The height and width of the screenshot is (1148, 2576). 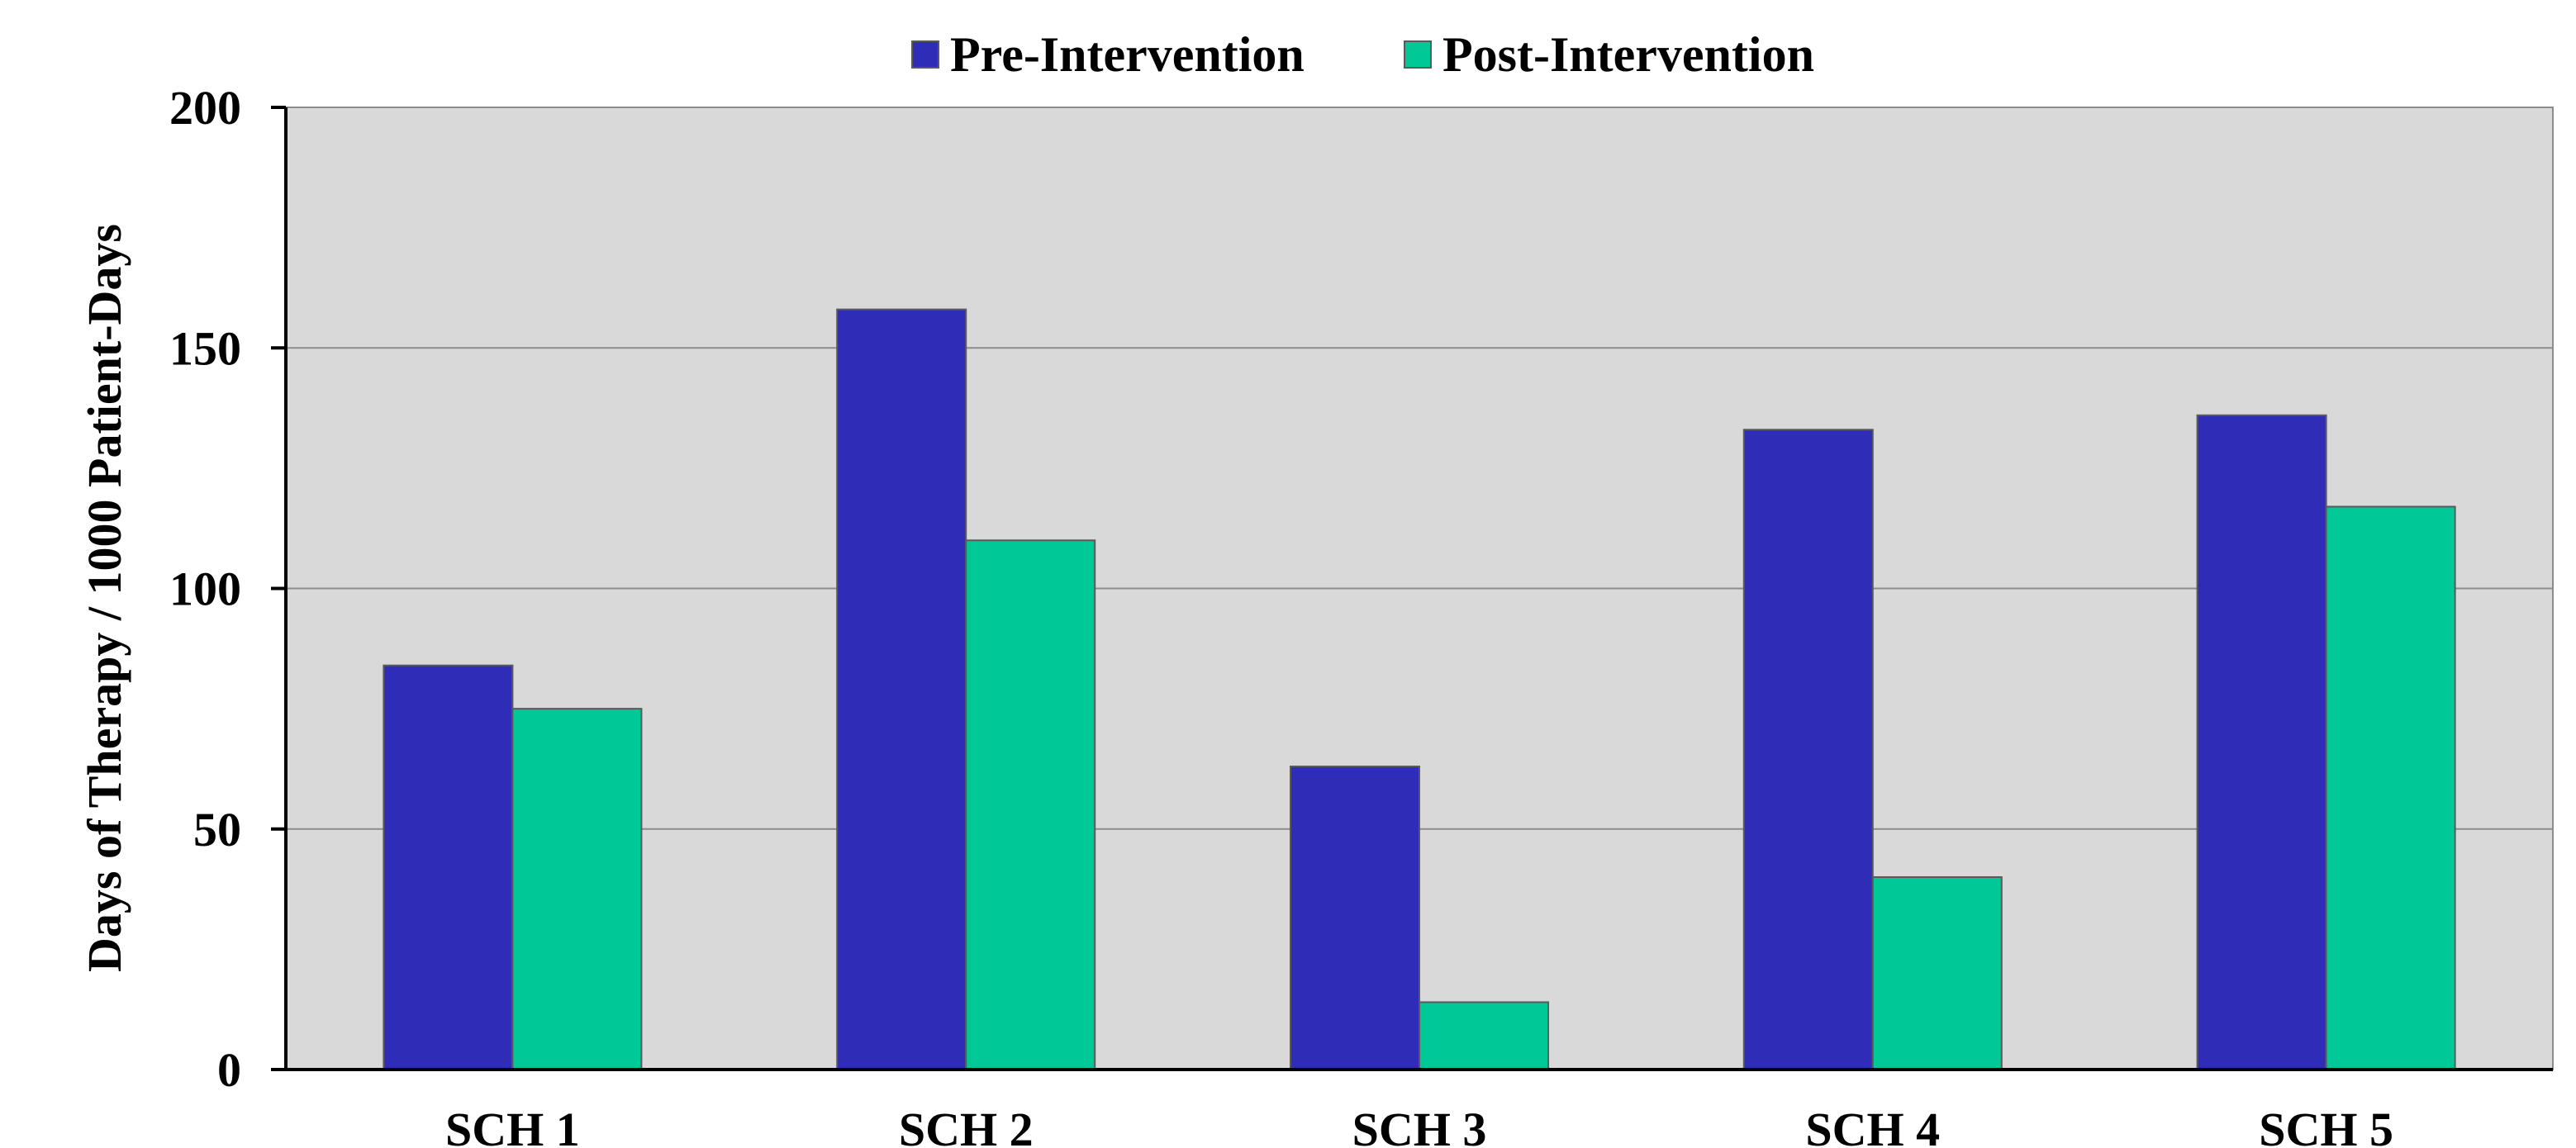 I want to click on x-category-label: SCH 4, so click(x=1872, y=1125).